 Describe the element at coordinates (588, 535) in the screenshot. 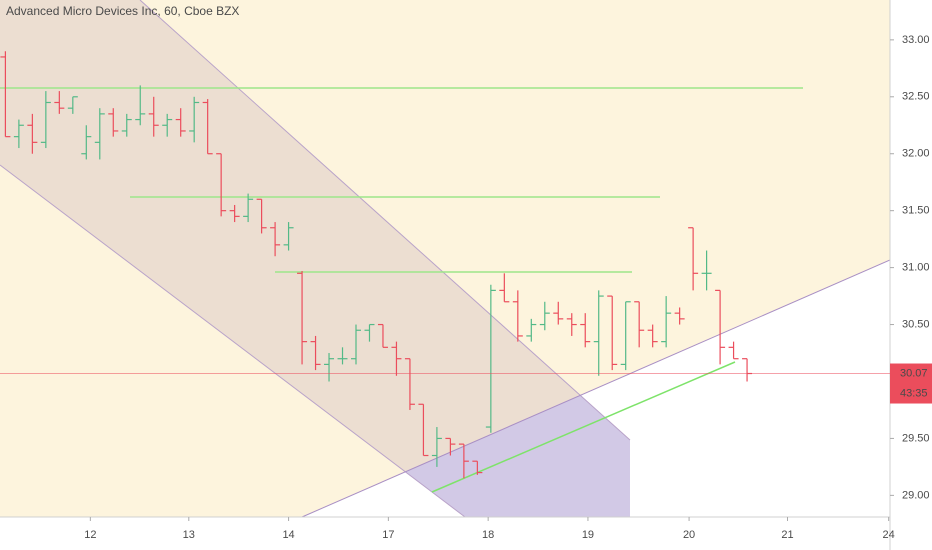

I see `x-tick-label: 19` at that location.